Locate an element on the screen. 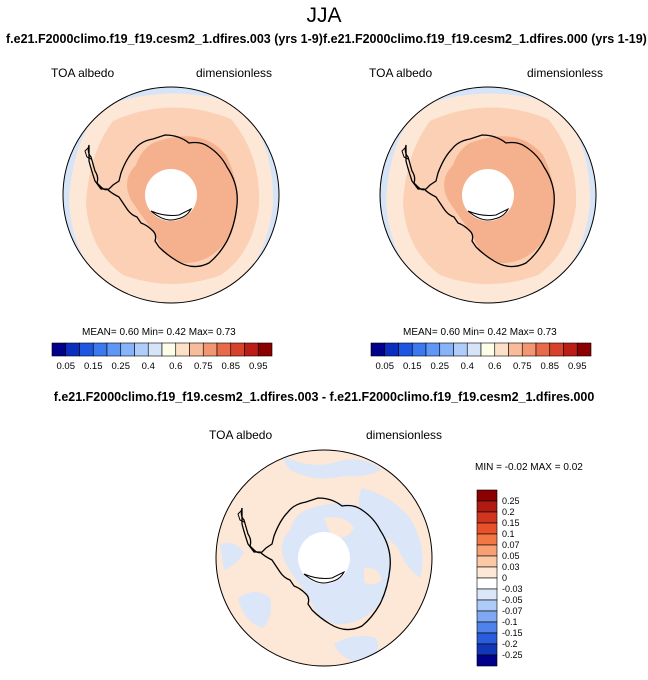 The width and height of the screenshot is (648, 680). difference-colorbar-tick-label: 0 is located at coordinates (505, 578).